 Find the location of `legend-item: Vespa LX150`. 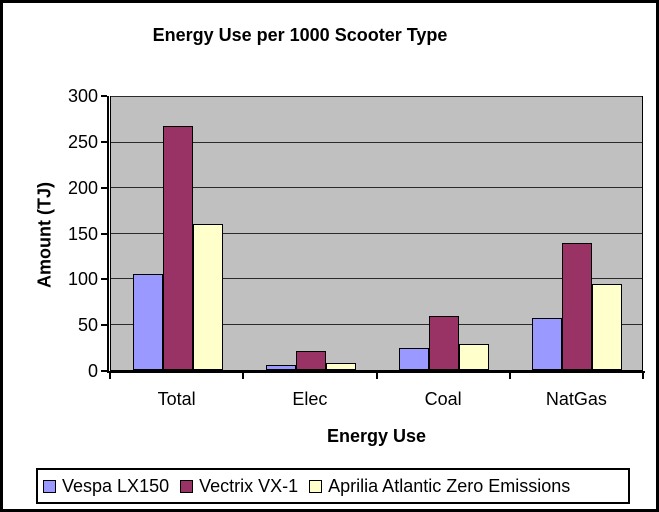

legend-item: Vespa LX150 is located at coordinates (106, 486).